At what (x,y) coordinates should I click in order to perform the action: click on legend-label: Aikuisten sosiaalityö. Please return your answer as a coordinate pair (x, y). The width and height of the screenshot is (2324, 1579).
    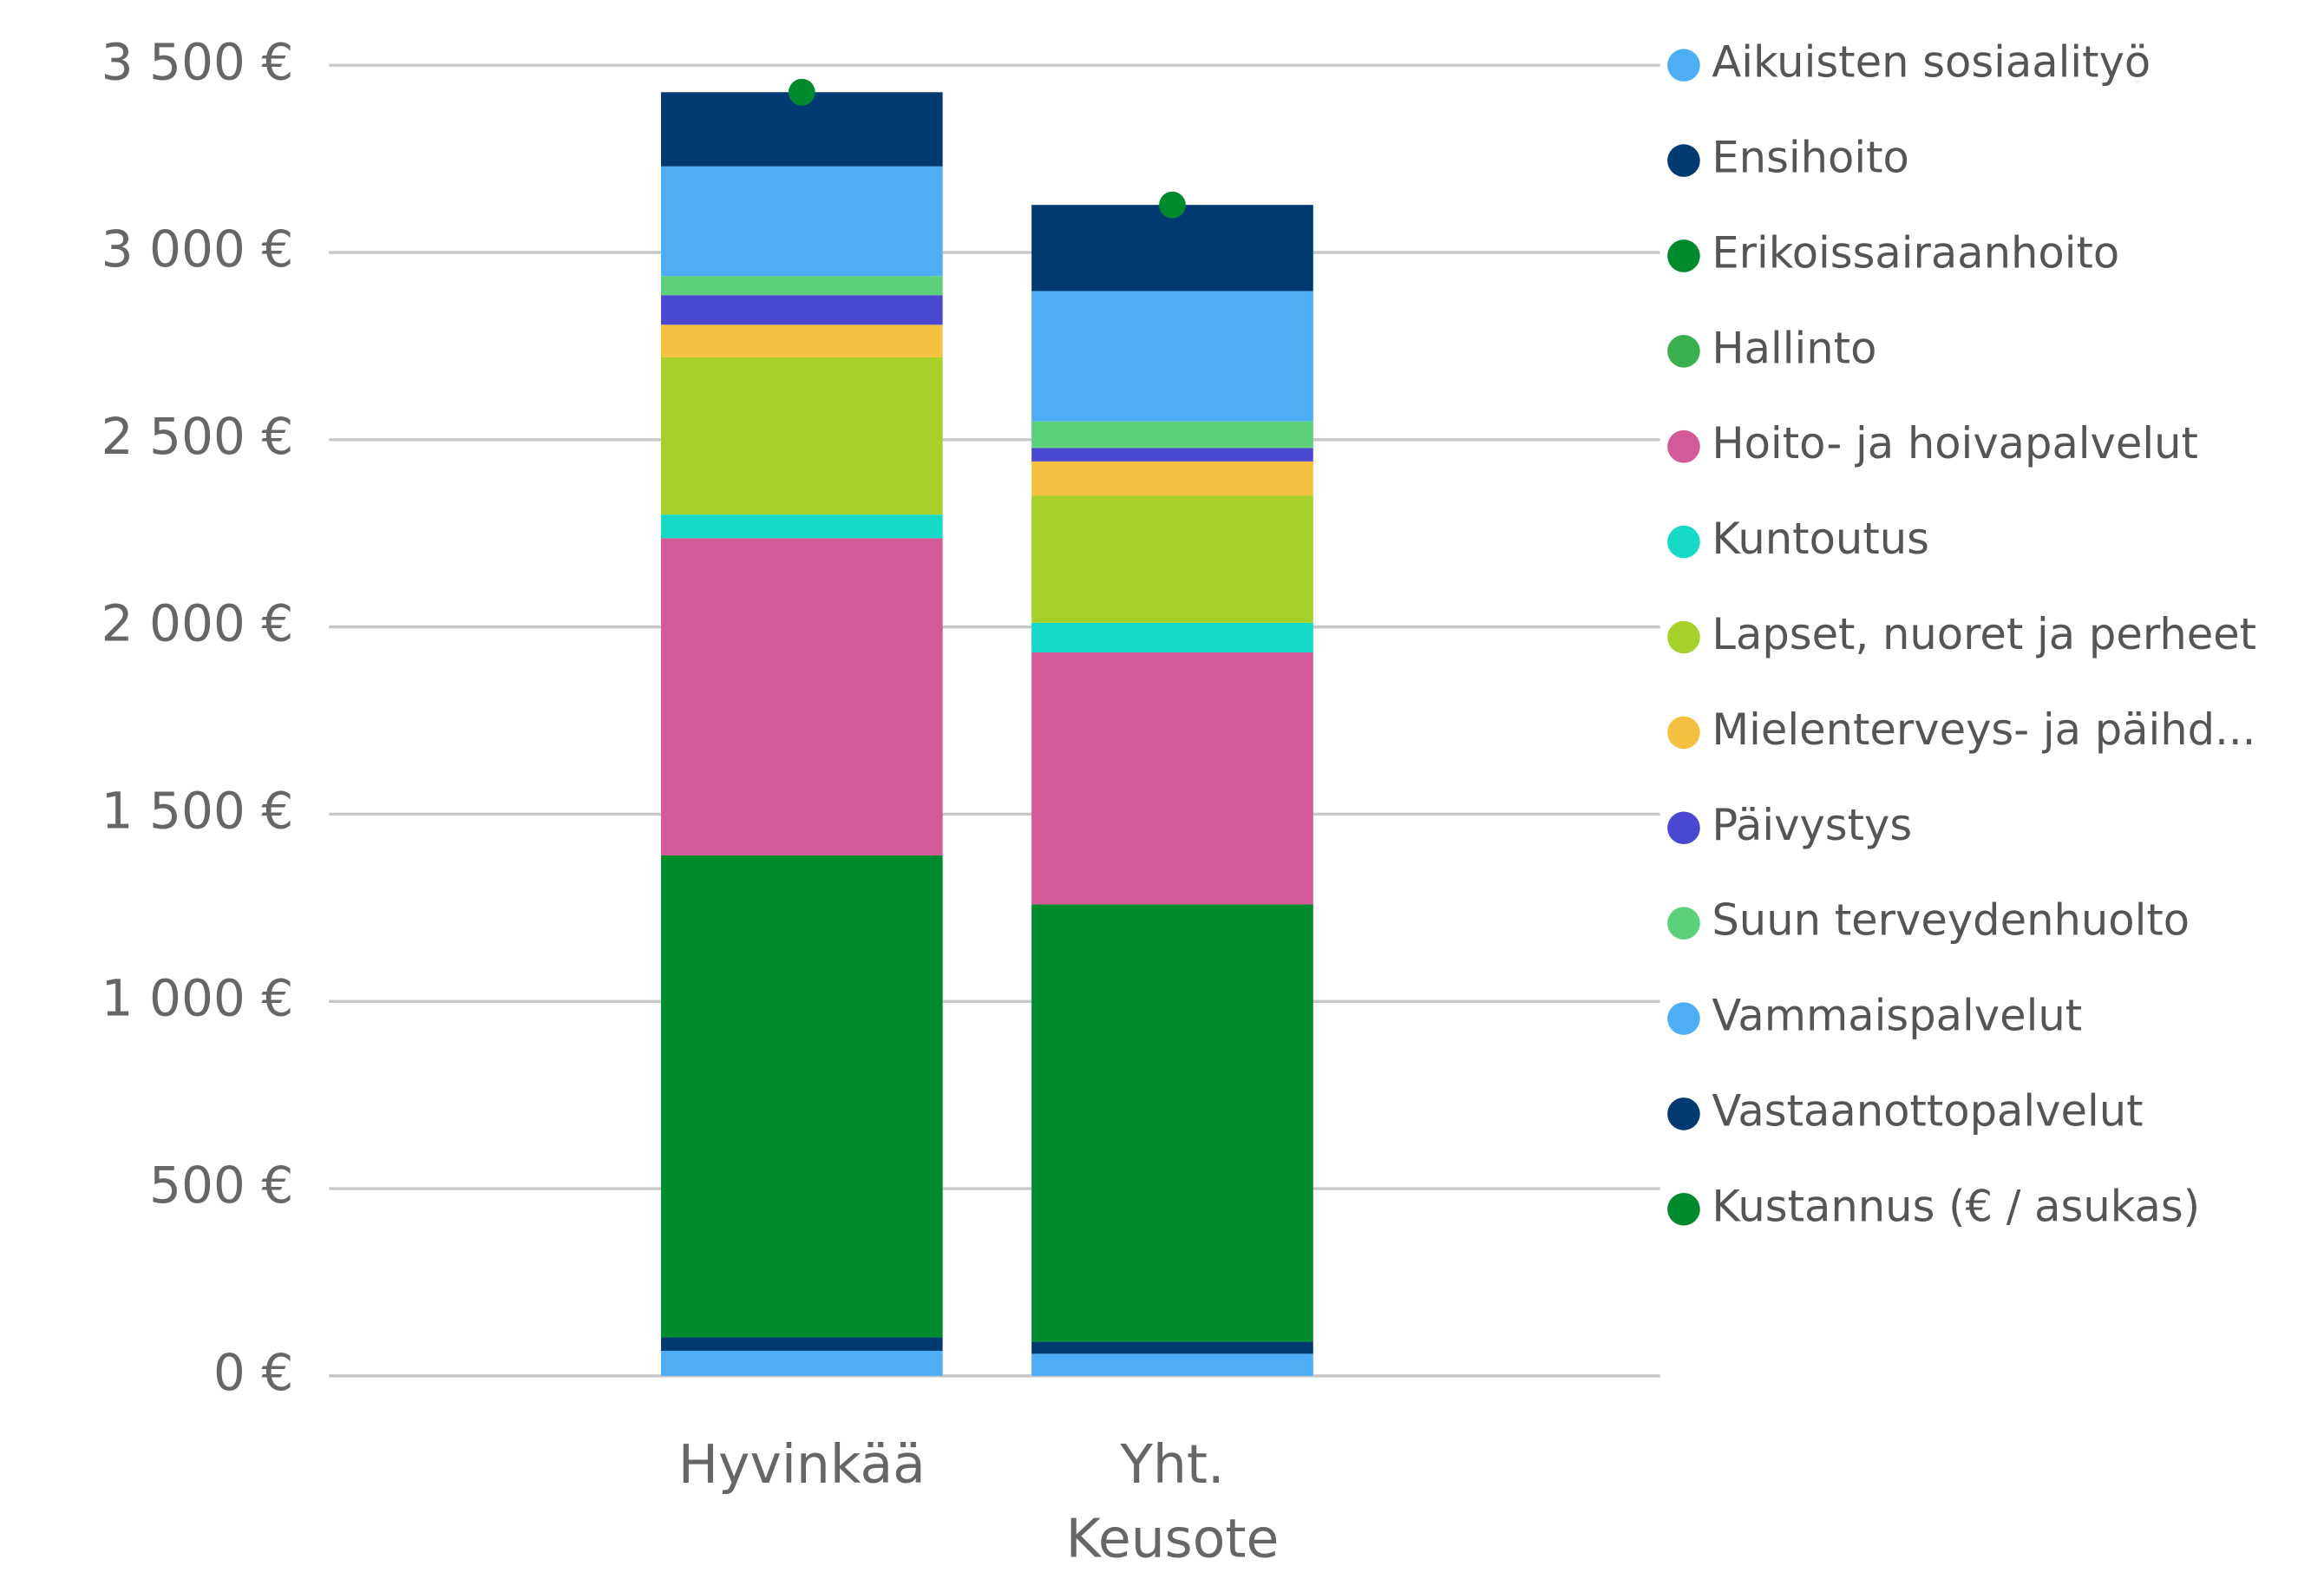
    Looking at the image, I should click on (1932, 62).